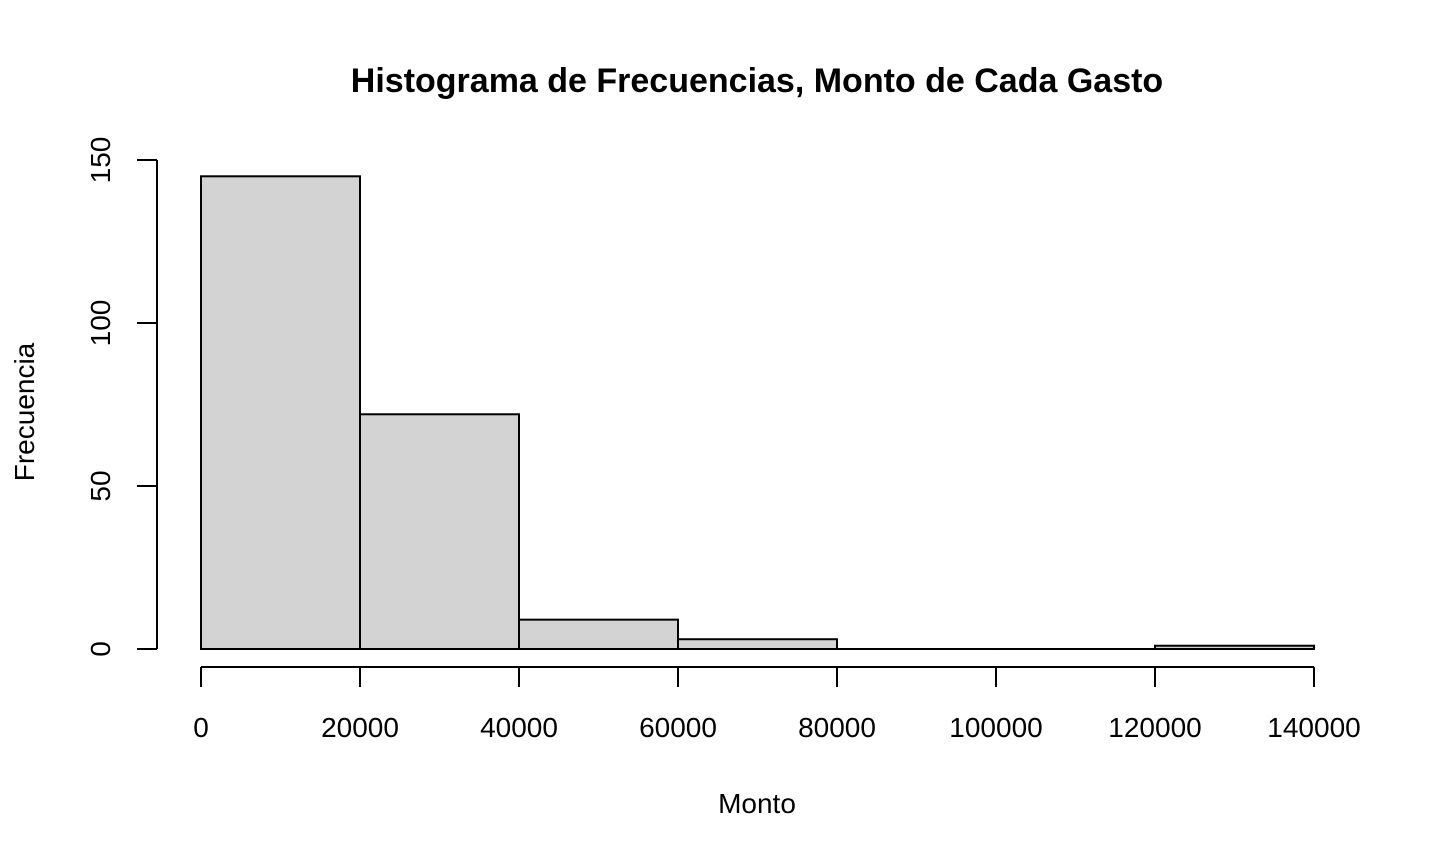  Describe the element at coordinates (1154, 727) in the screenshot. I see `x-tick-label-6: 120000` at that location.